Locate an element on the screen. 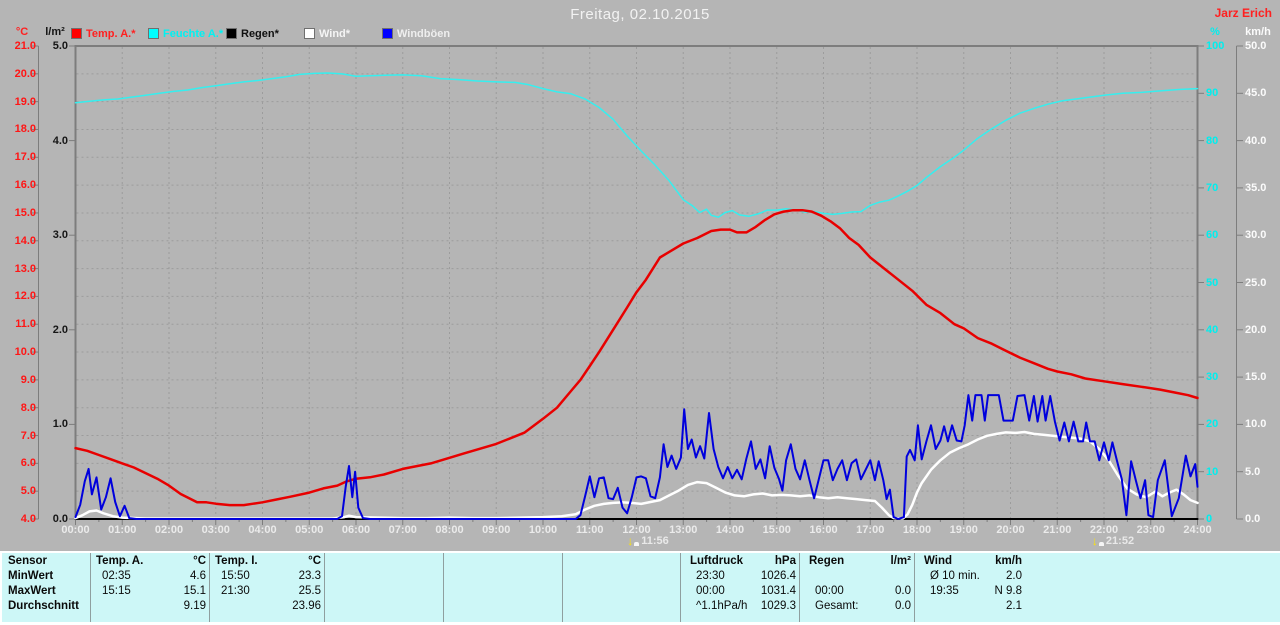  wind-tick-label: 15.0 is located at coordinates (1256, 377).